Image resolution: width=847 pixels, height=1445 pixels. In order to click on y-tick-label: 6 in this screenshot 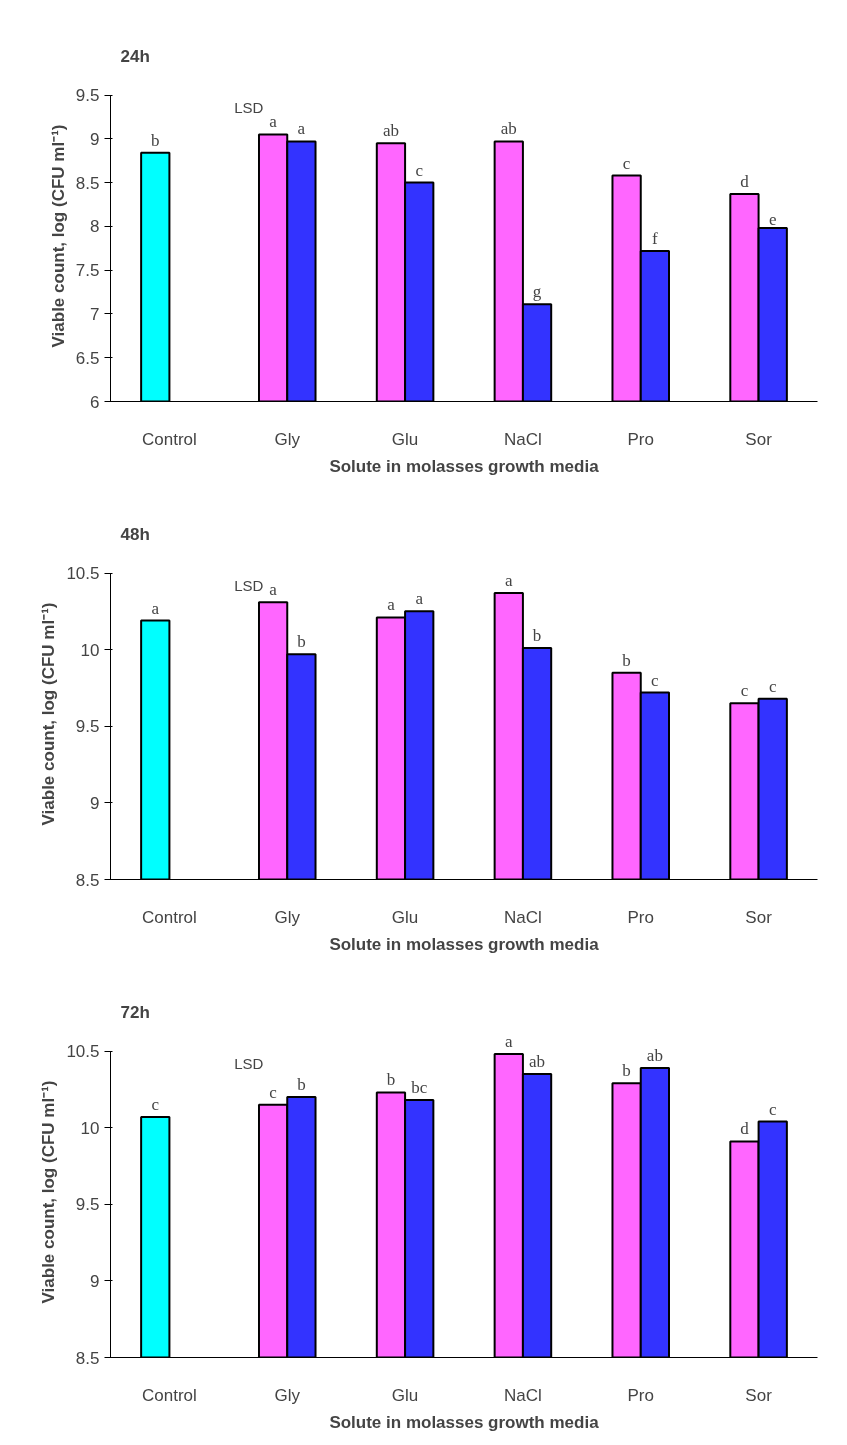, I will do `click(95, 402)`.